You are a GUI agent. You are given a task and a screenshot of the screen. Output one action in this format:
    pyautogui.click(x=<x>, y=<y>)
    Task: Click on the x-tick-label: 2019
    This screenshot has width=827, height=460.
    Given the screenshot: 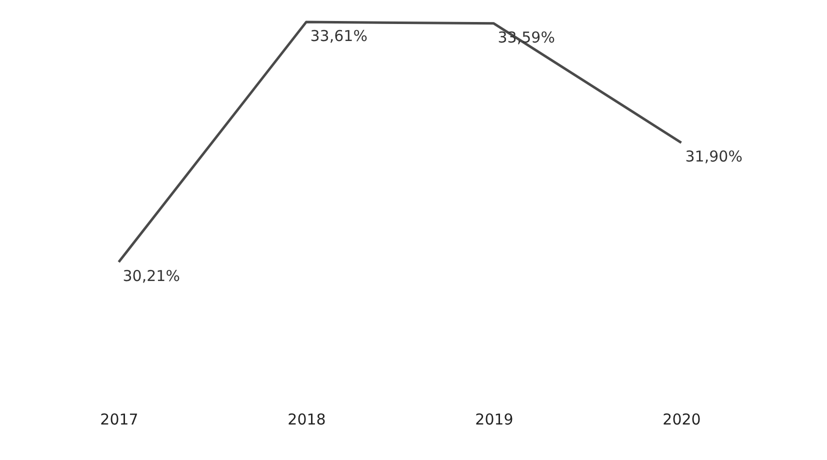 What is the action you would take?
    pyautogui.click(x=494, y=419)
    